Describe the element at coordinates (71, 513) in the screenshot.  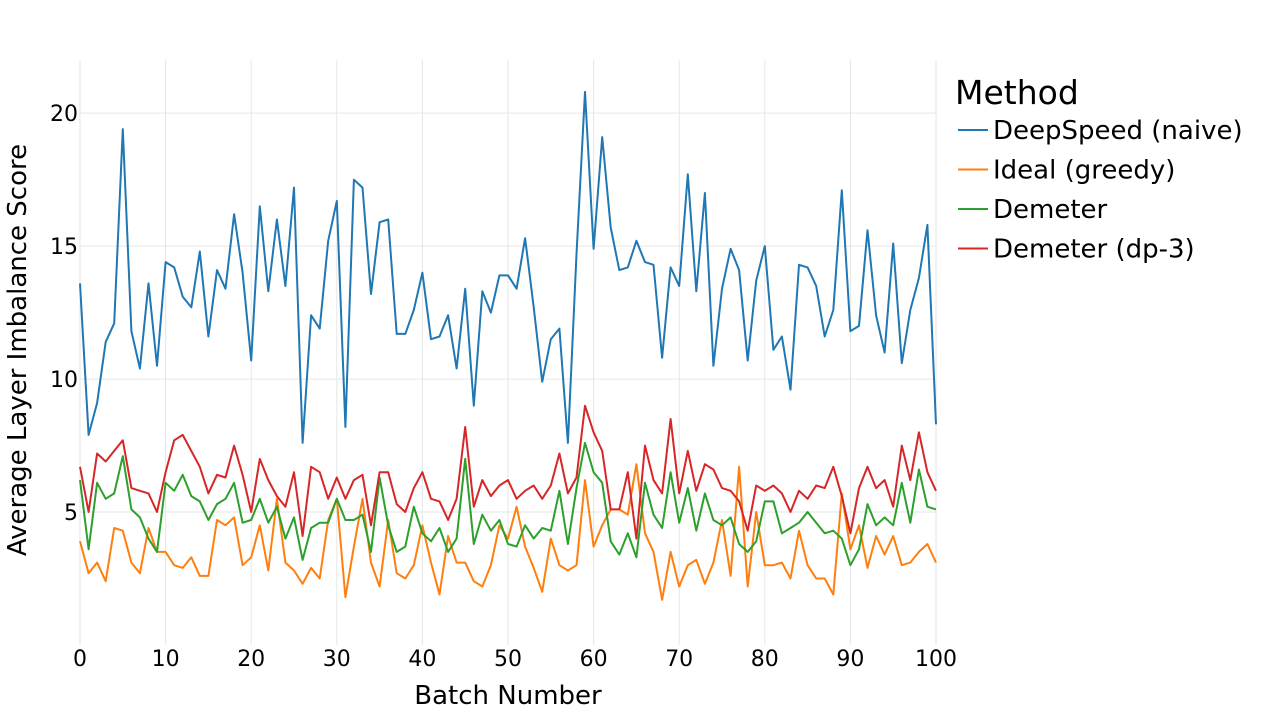
I see `y-tick-label: 5` at that location.